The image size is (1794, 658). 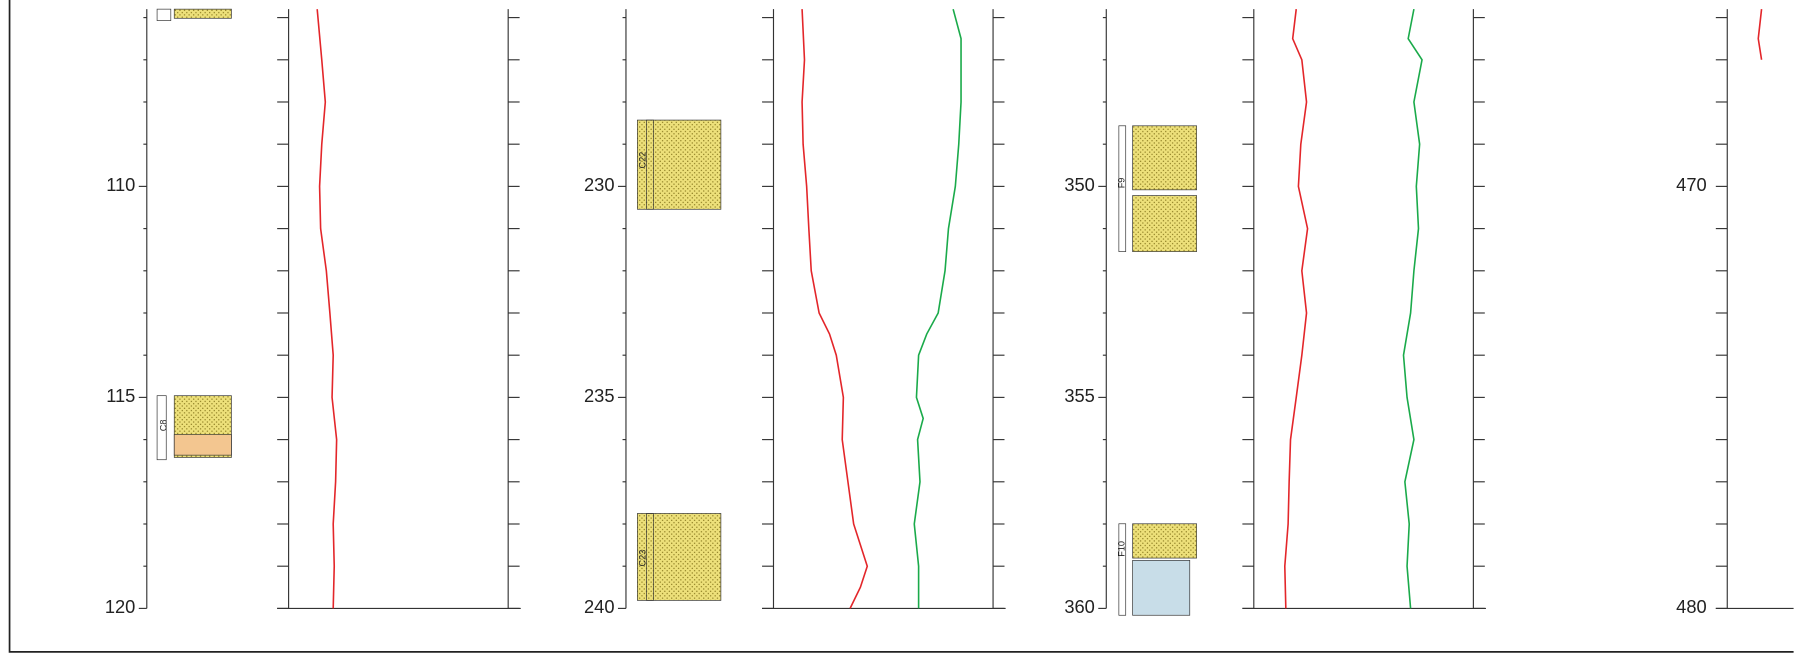 What do you see at coordinates (163, 426) in the screenshot?
I see `lithology-label: C8` at bounding box center [163, 426].